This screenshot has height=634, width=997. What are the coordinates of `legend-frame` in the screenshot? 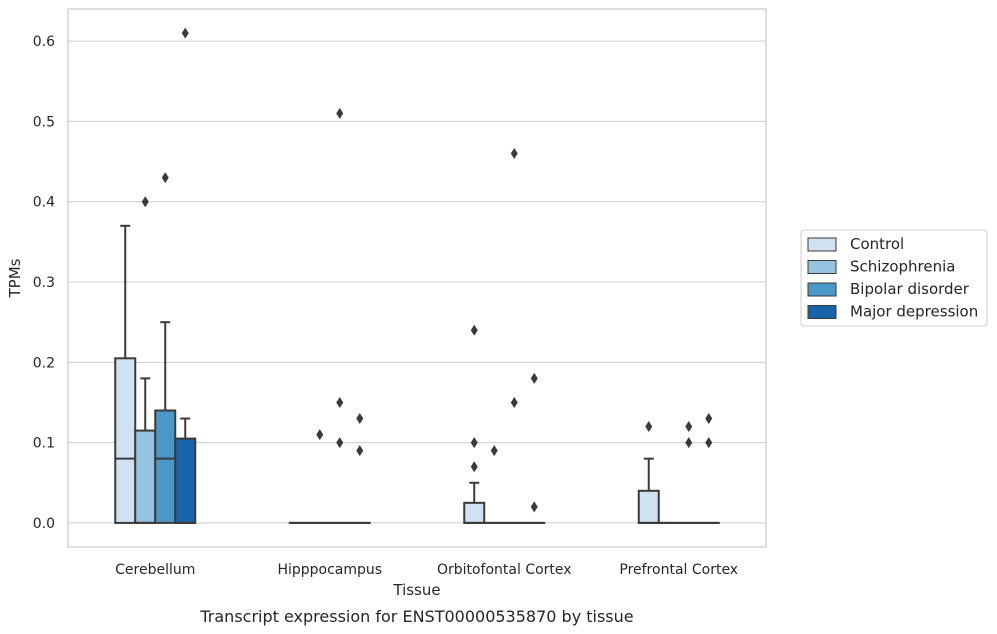 It's located at (894, 278).